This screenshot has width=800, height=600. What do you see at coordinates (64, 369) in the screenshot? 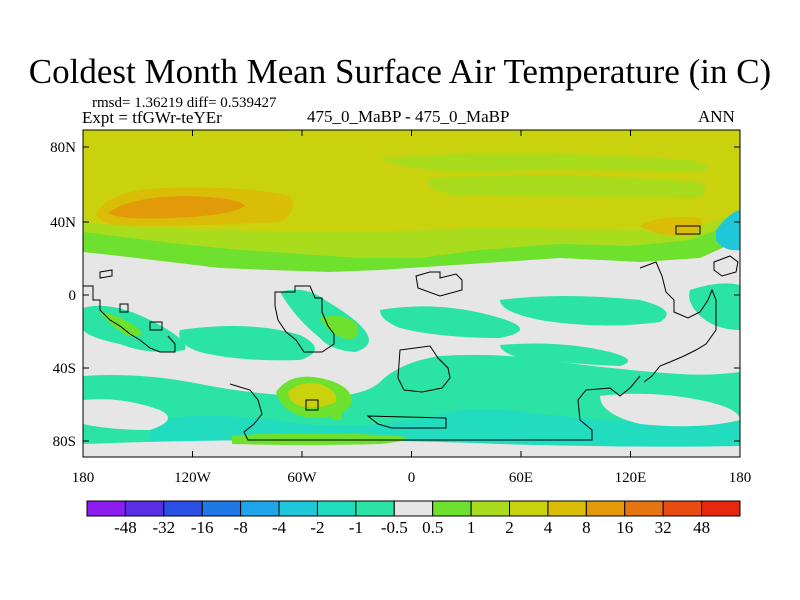
I see `lat-tick-label: 40S` at bounding box center [64, 369].